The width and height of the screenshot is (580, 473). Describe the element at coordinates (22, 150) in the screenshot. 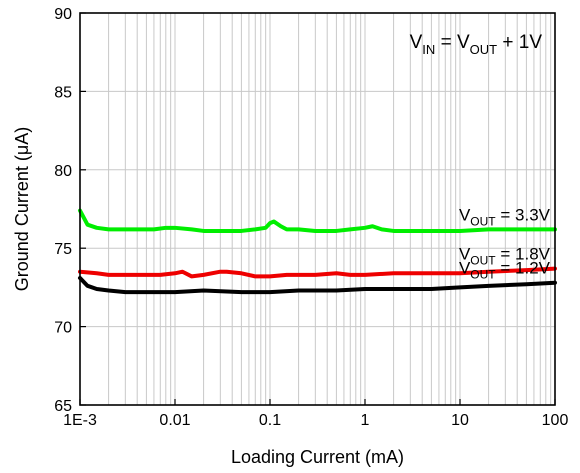

I see `y-label-mu: μ` at that location.